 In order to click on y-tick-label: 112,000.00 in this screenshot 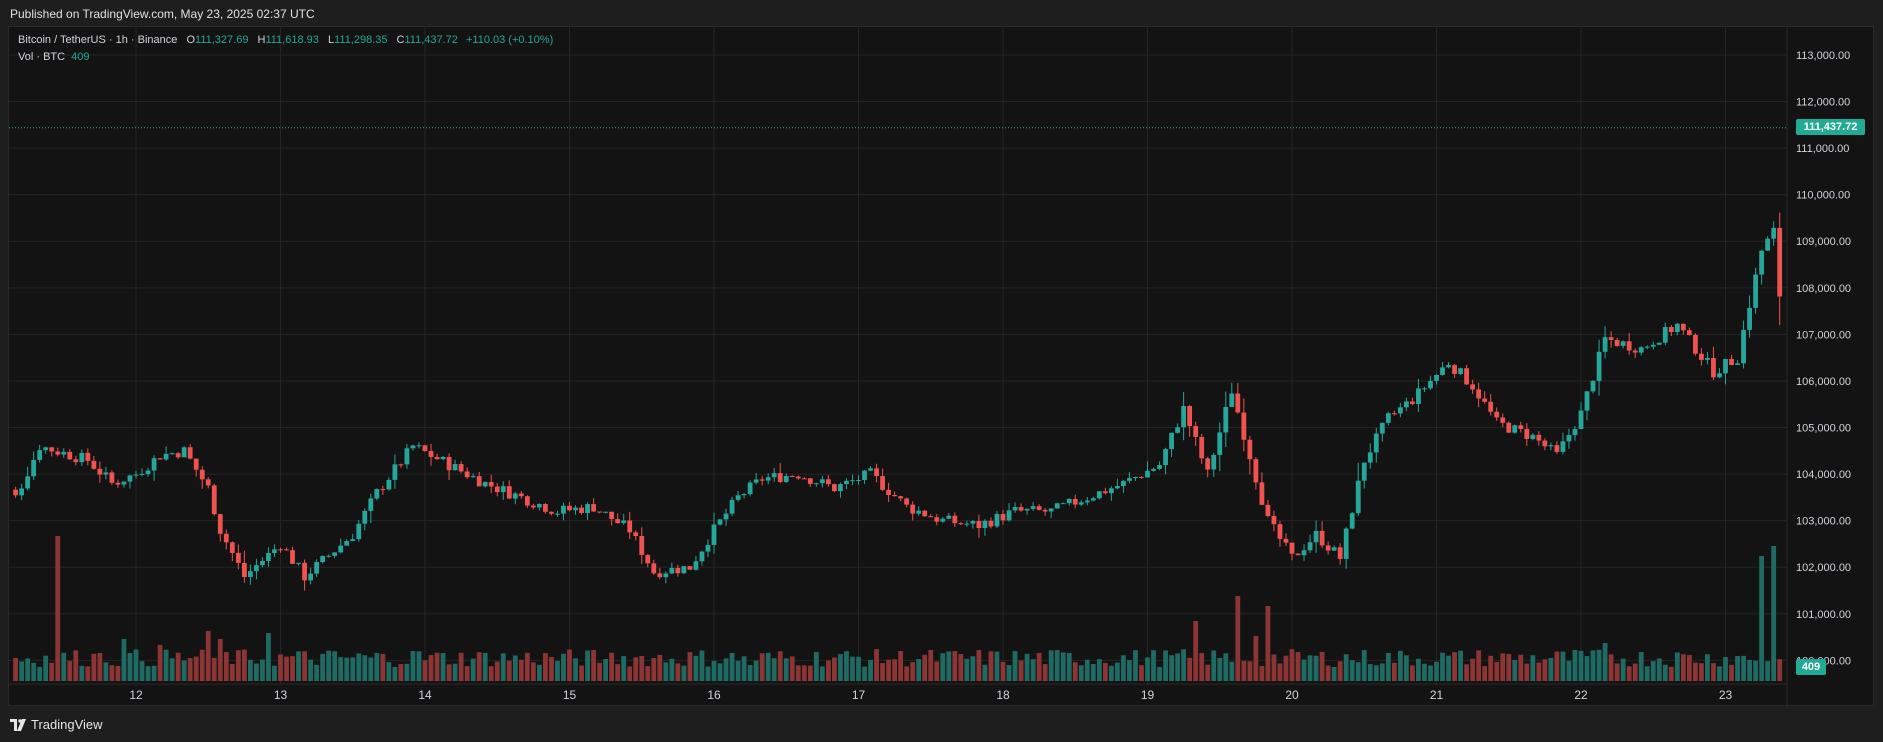, I will do `click(1823, 103)`.